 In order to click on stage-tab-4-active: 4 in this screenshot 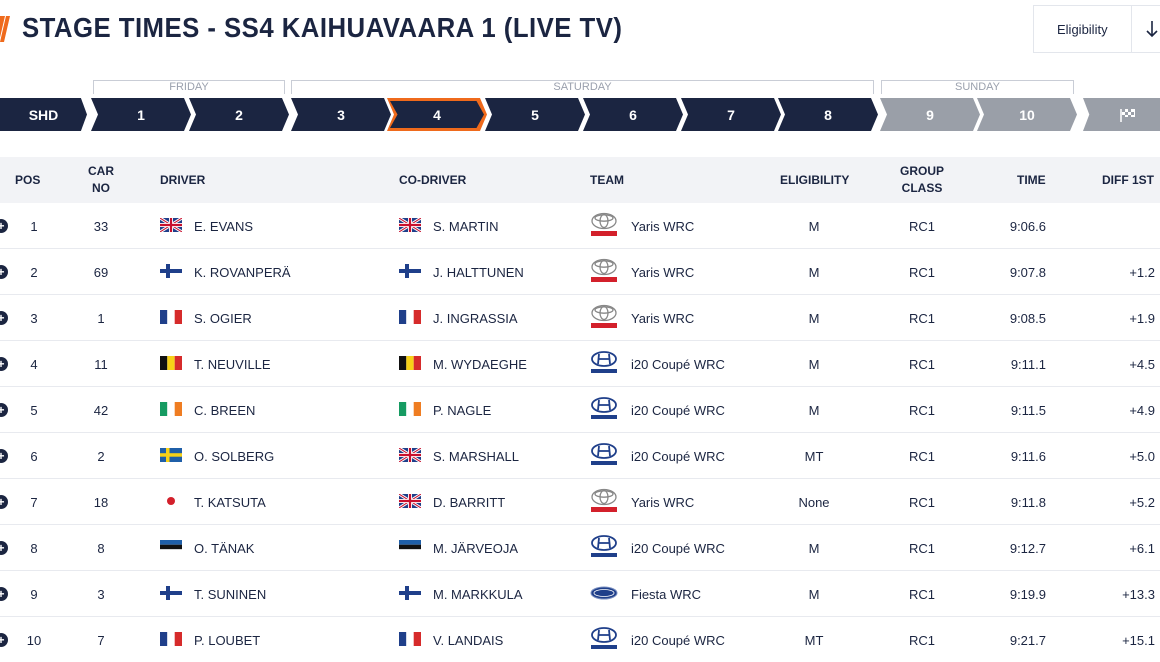, I will do `click(437, 114)`.